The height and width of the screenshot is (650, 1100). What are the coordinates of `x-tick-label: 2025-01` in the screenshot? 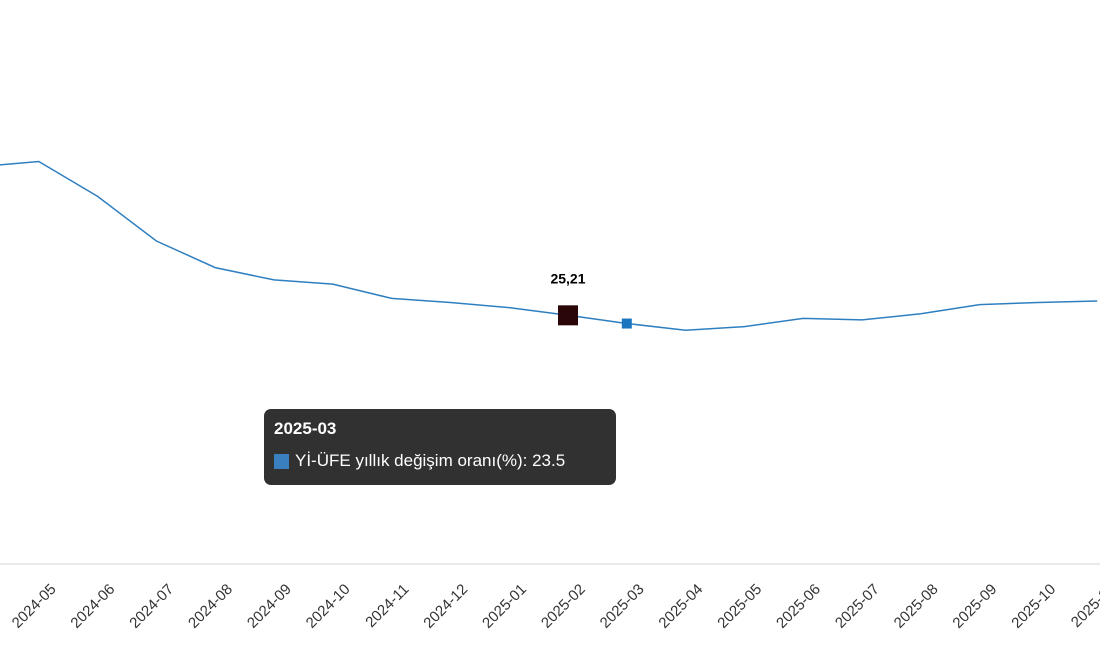 It's located at (504, 606).